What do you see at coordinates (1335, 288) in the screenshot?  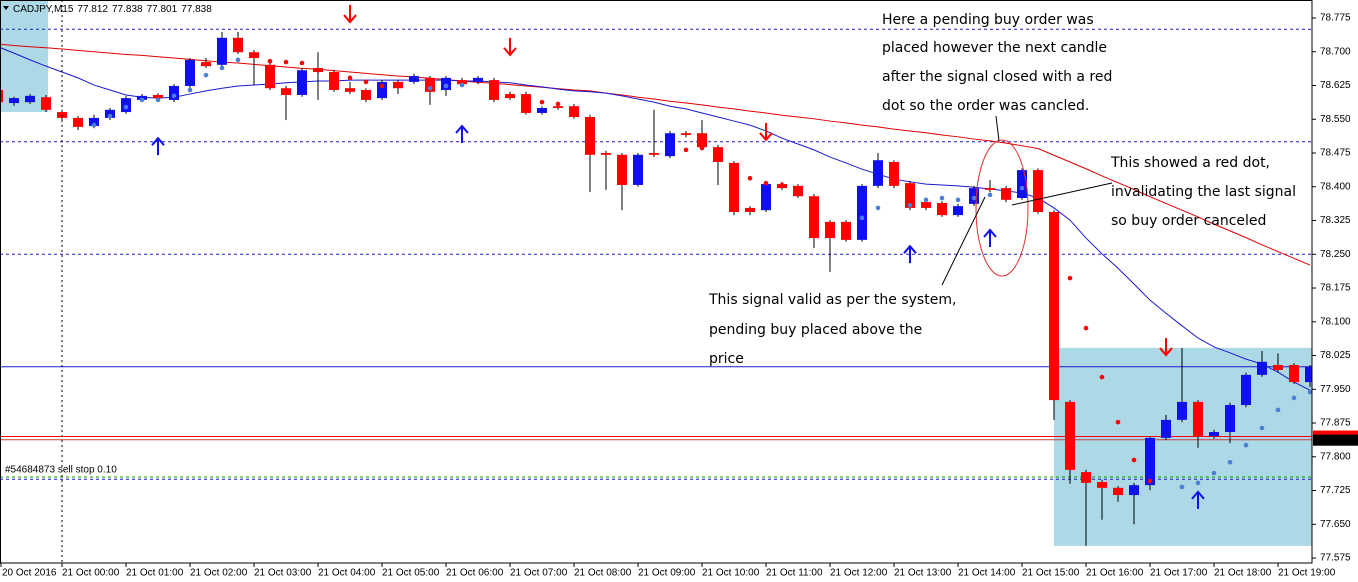 I see `y-tick-label: 78.175` at bounding box center [1335, 288].